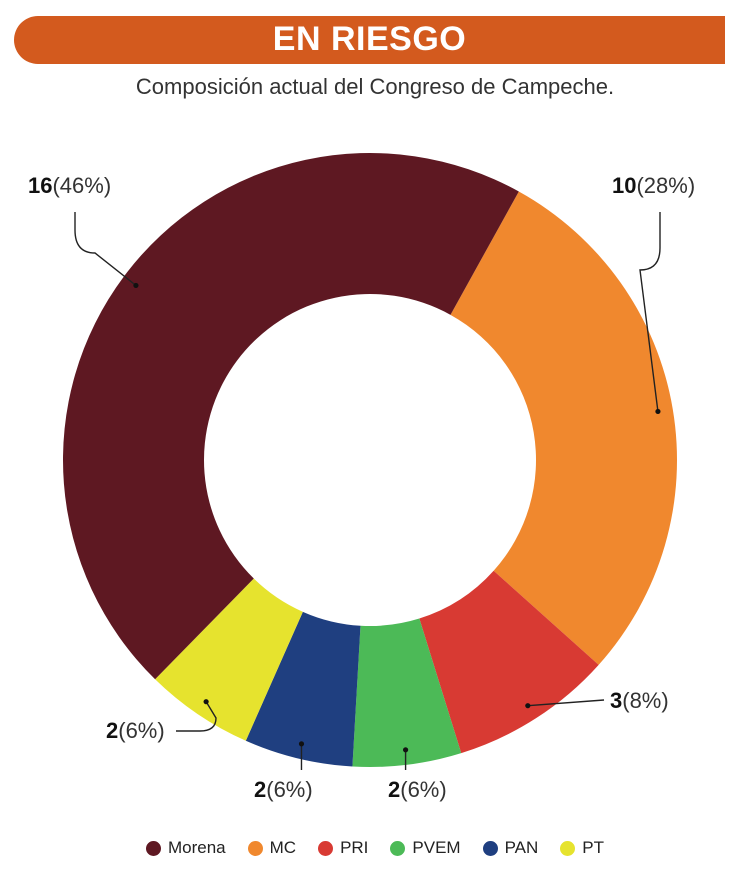  I want to click on legend-item-morena: Morena, so click(185, 848).